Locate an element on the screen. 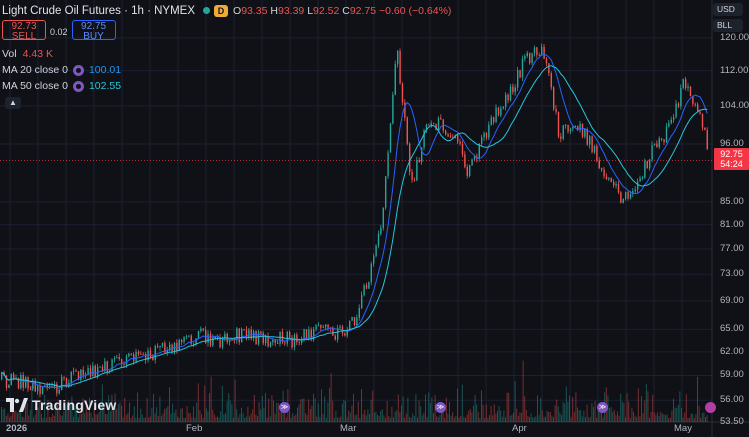  volume-indicator: Vol 4.43 K is located at coordinates (27, 54).